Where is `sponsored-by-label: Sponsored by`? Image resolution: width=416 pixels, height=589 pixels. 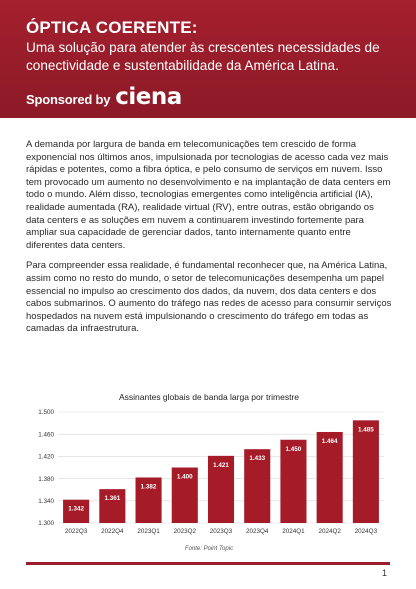
sponsored-by-label: Sponsored by is located at coordinates (68, 99).